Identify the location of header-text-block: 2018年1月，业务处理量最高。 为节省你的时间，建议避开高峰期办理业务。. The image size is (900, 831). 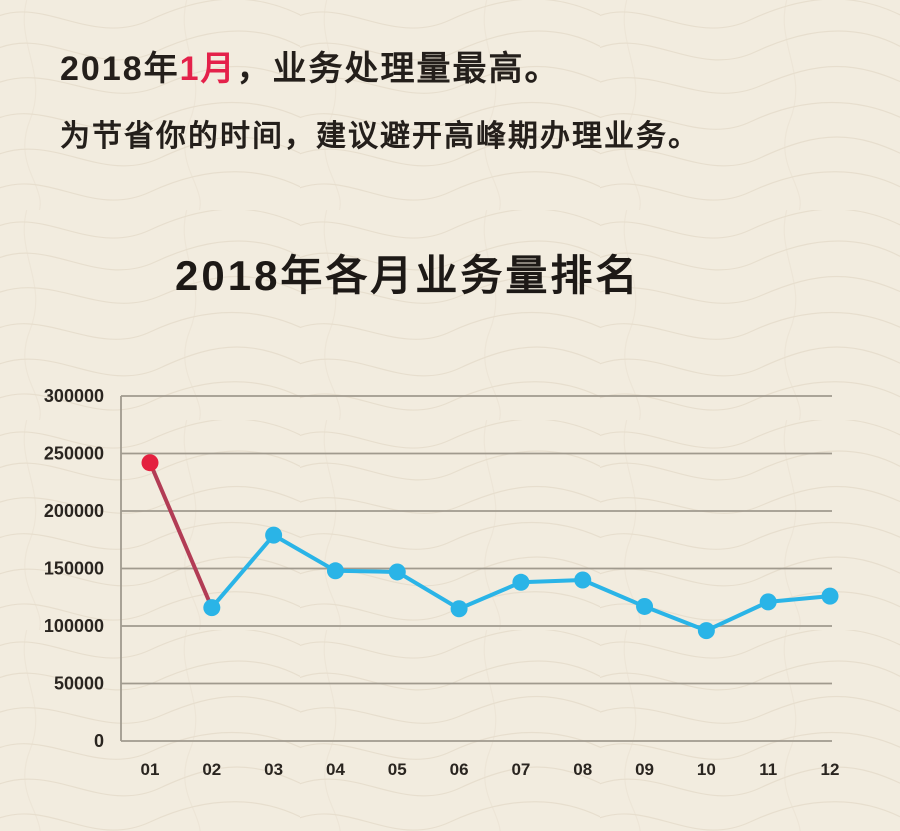
(380, 101).